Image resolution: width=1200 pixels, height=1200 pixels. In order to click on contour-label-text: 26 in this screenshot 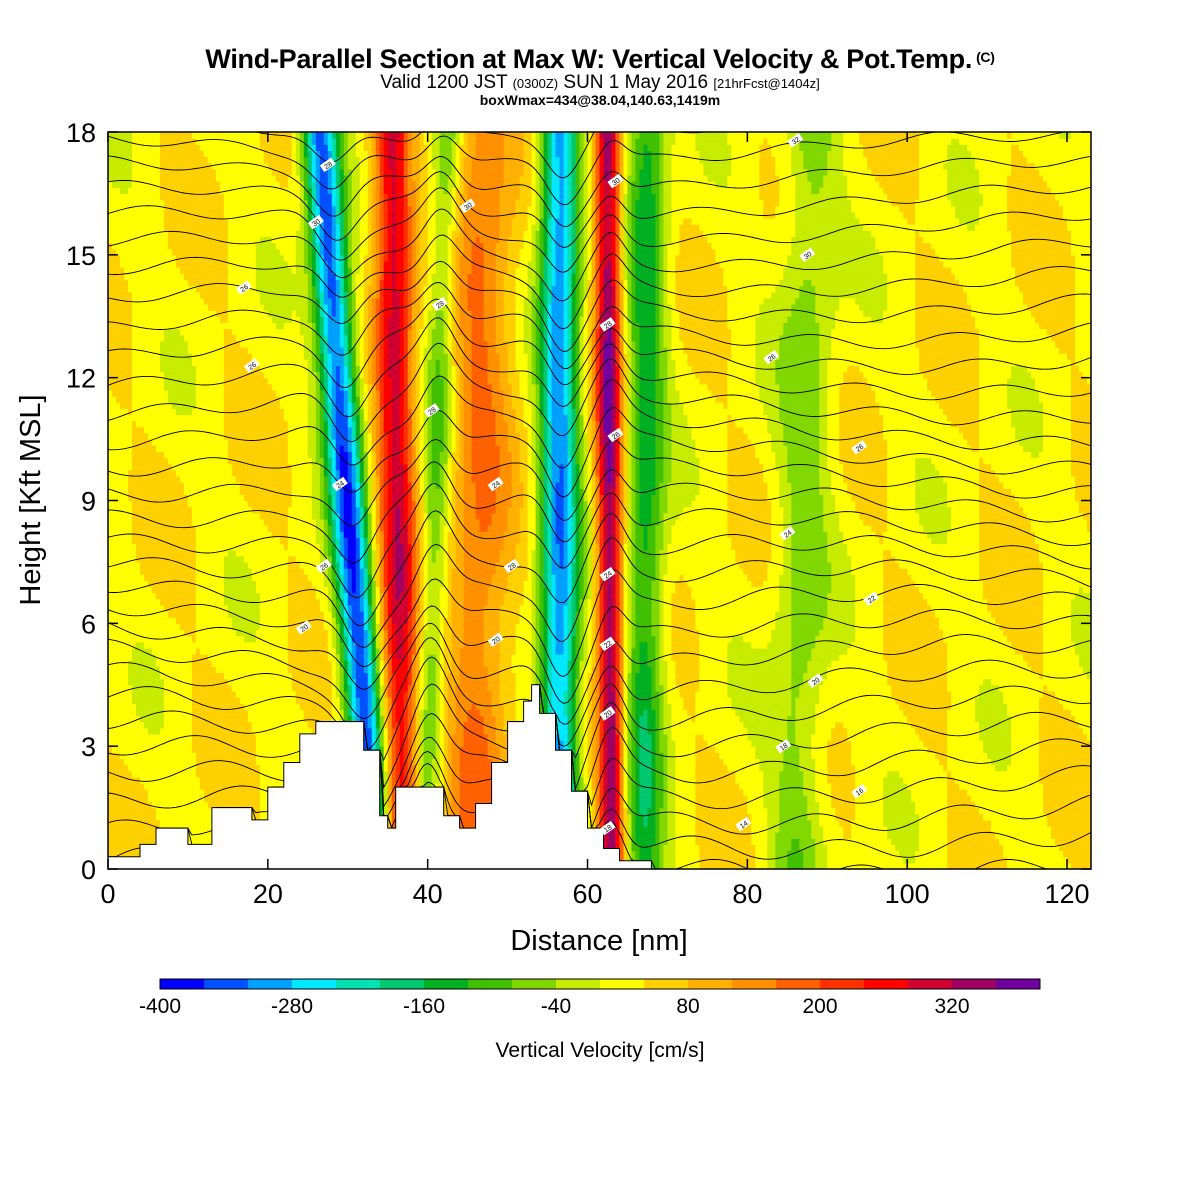, I will do `click(245, 289)`.